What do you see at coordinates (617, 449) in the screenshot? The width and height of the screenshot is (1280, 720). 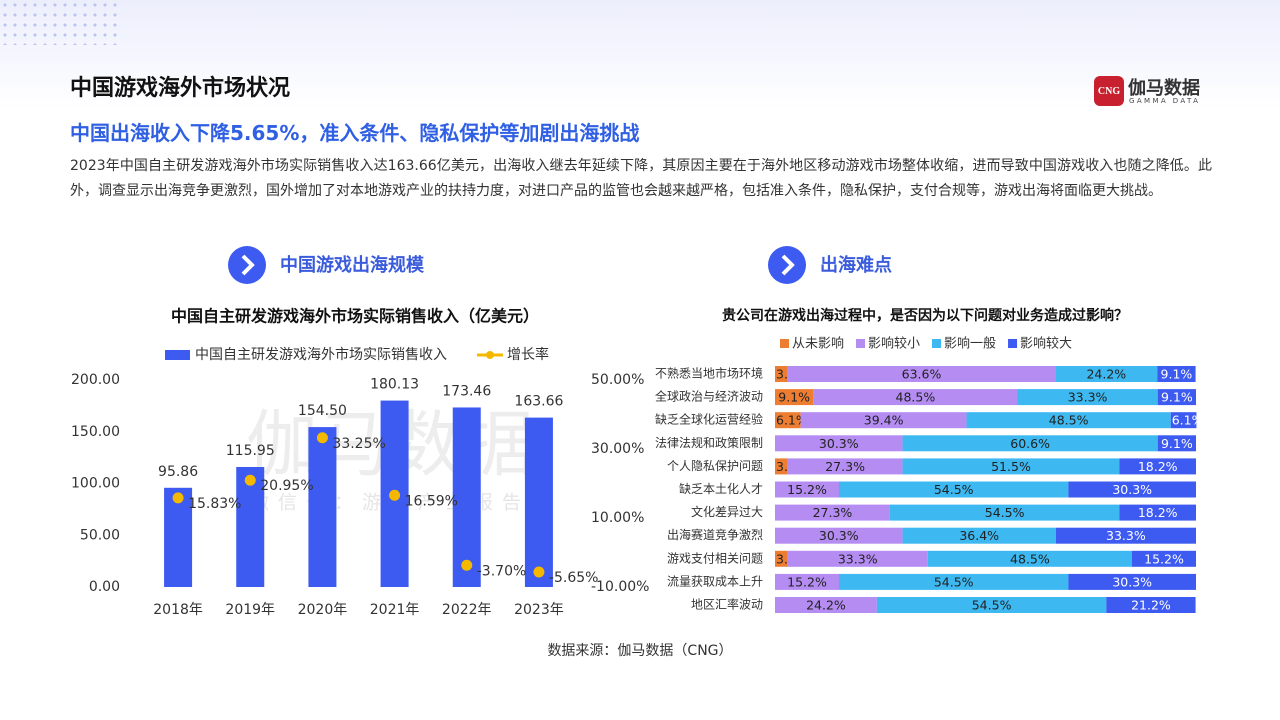 I see `y2-tick-label: 30.00%` at bounding box center [617, 449].